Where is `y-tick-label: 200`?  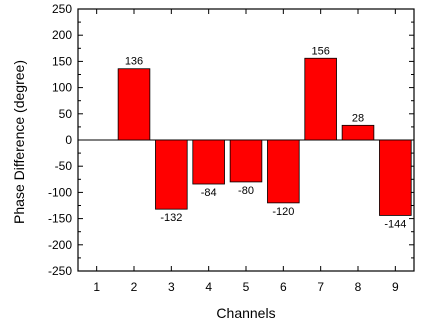 y-tick-label: 200 is located at coordinates (62, 35).